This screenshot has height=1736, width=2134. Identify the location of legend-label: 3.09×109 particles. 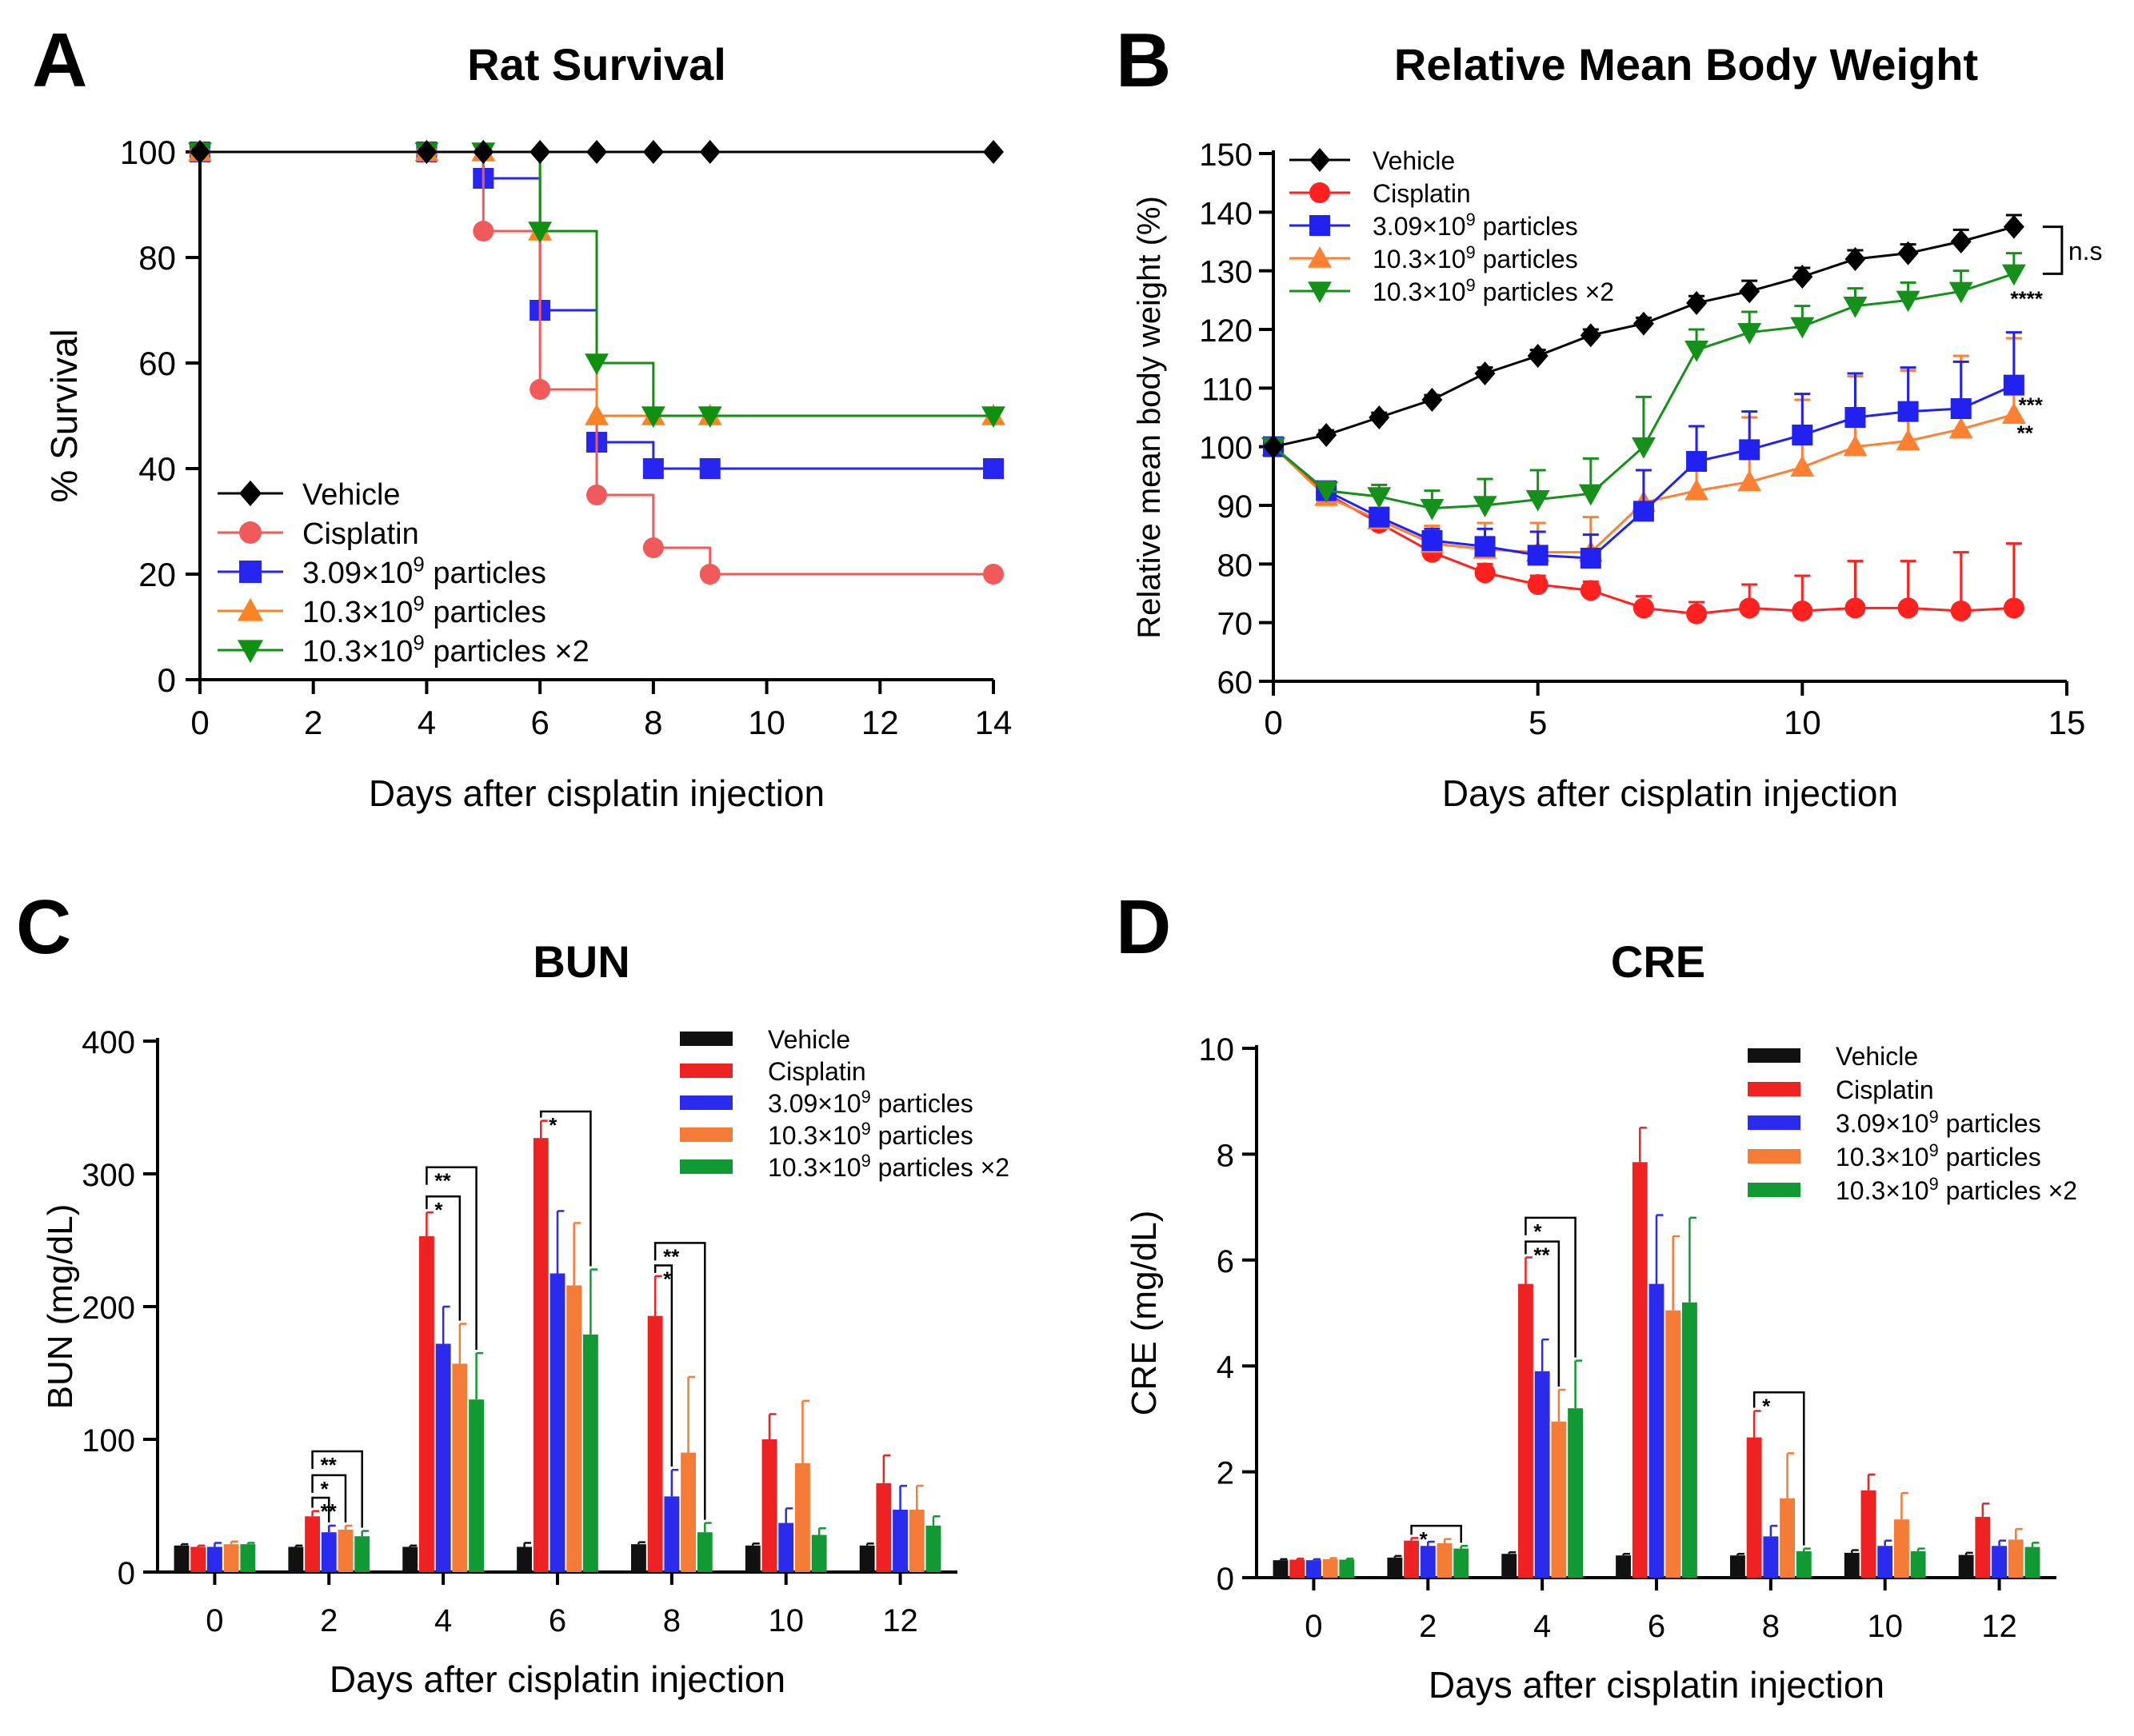
(1475, 225).